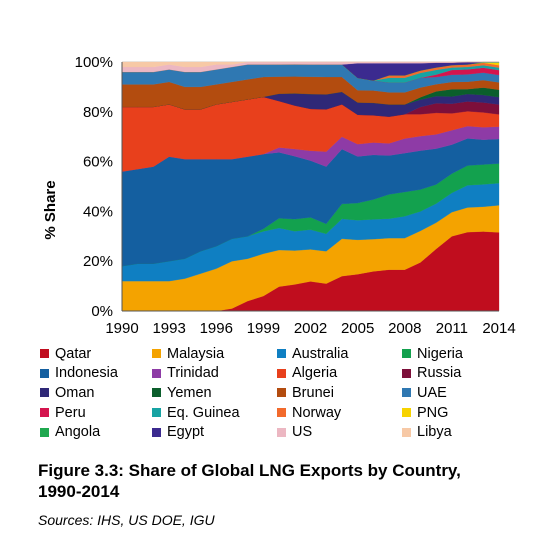 The height and width of the screenshot is (546, 550). Describe the element at coordinates (102, 311) in the screenshot. I see `y-tick-label: 0%` at that location.